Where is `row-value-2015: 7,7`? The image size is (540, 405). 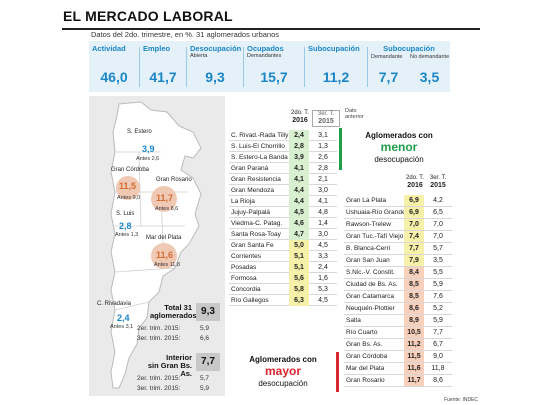 row-value-2015: 7,7 is located at coordinates (438, 332).